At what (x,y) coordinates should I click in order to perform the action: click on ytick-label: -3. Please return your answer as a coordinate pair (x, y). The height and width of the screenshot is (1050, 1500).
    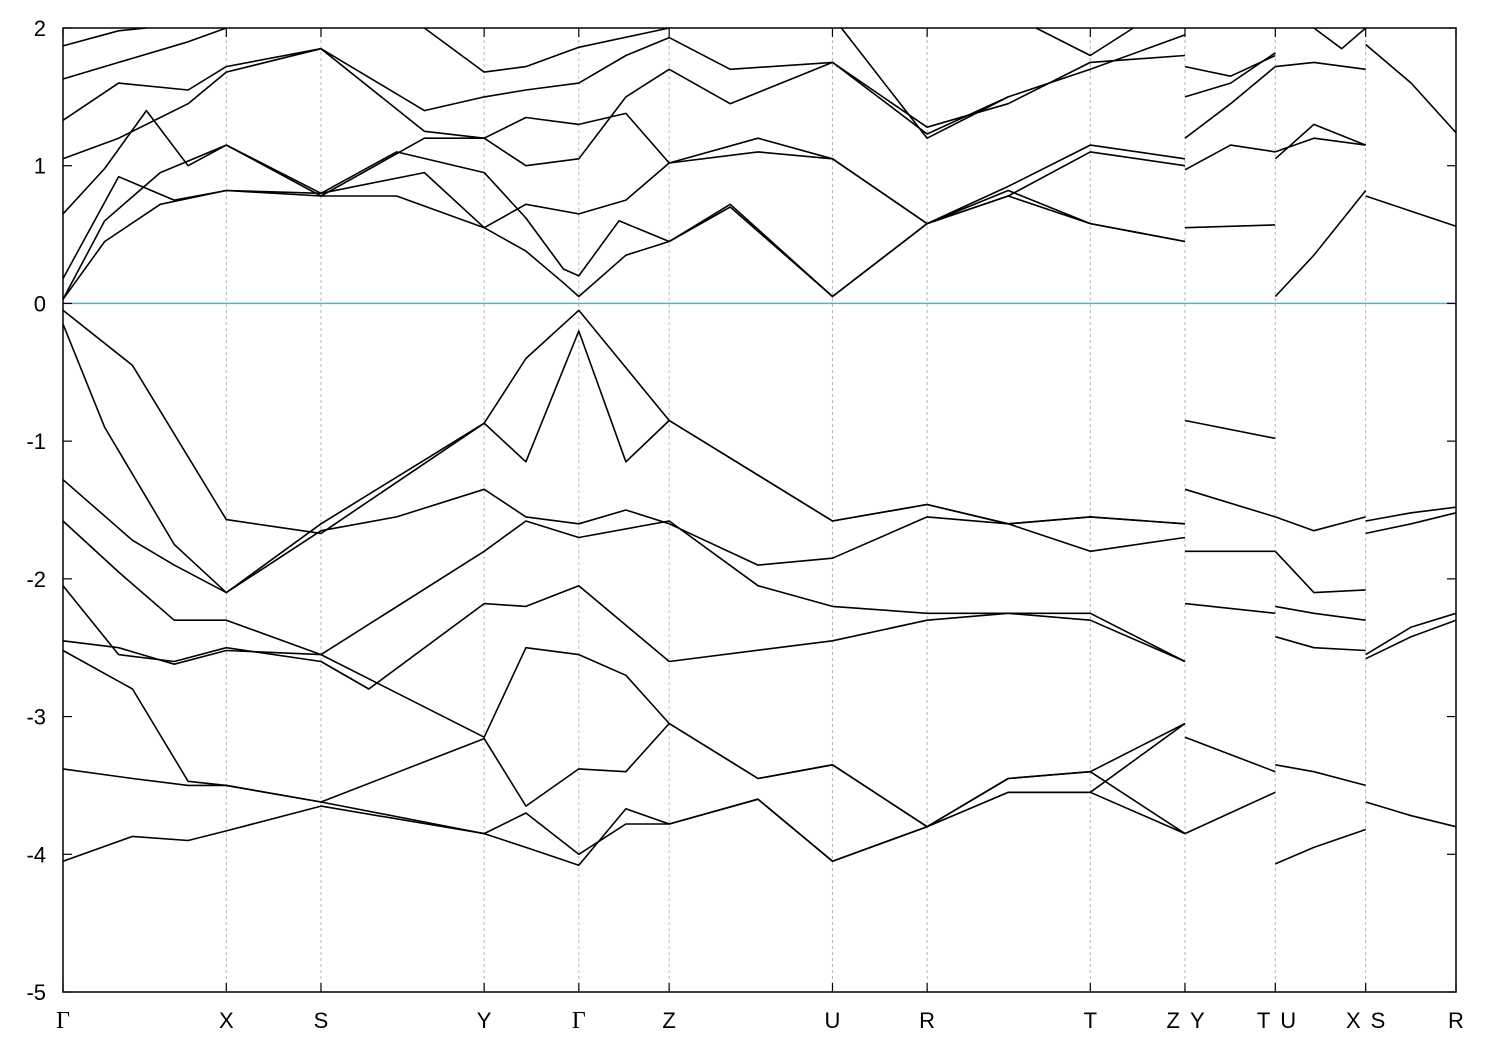
    Looking at the image, I should click on (36, 717).